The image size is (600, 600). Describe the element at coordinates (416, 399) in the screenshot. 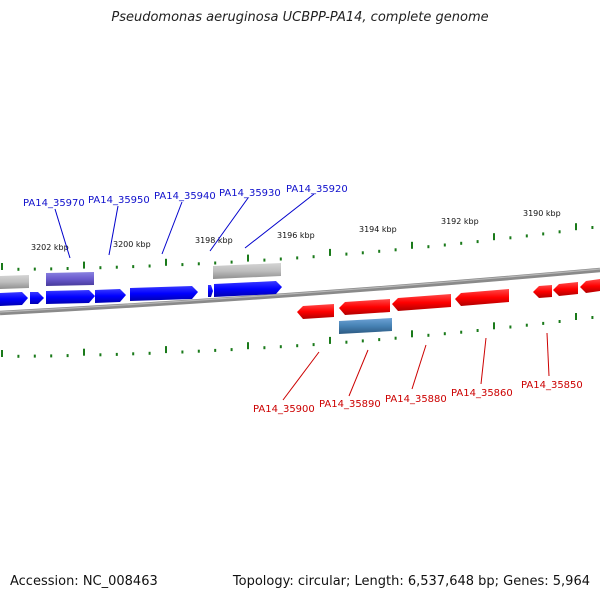

I see `gene-label-reverse: PA14_35880` at that location.